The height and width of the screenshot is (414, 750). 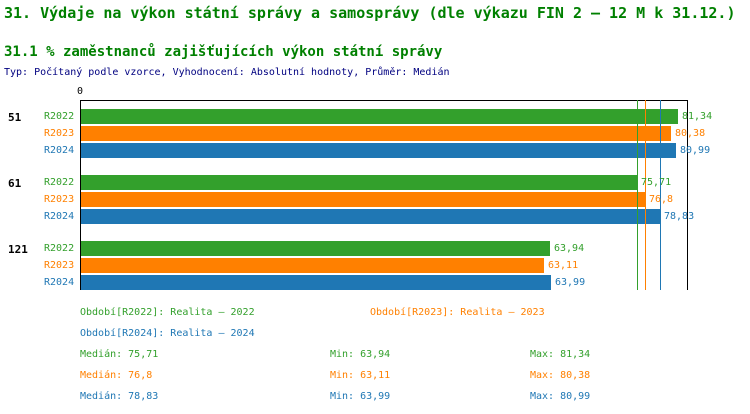 I want to click on bar-value-label: 75,71, so click(x=656, y=182).